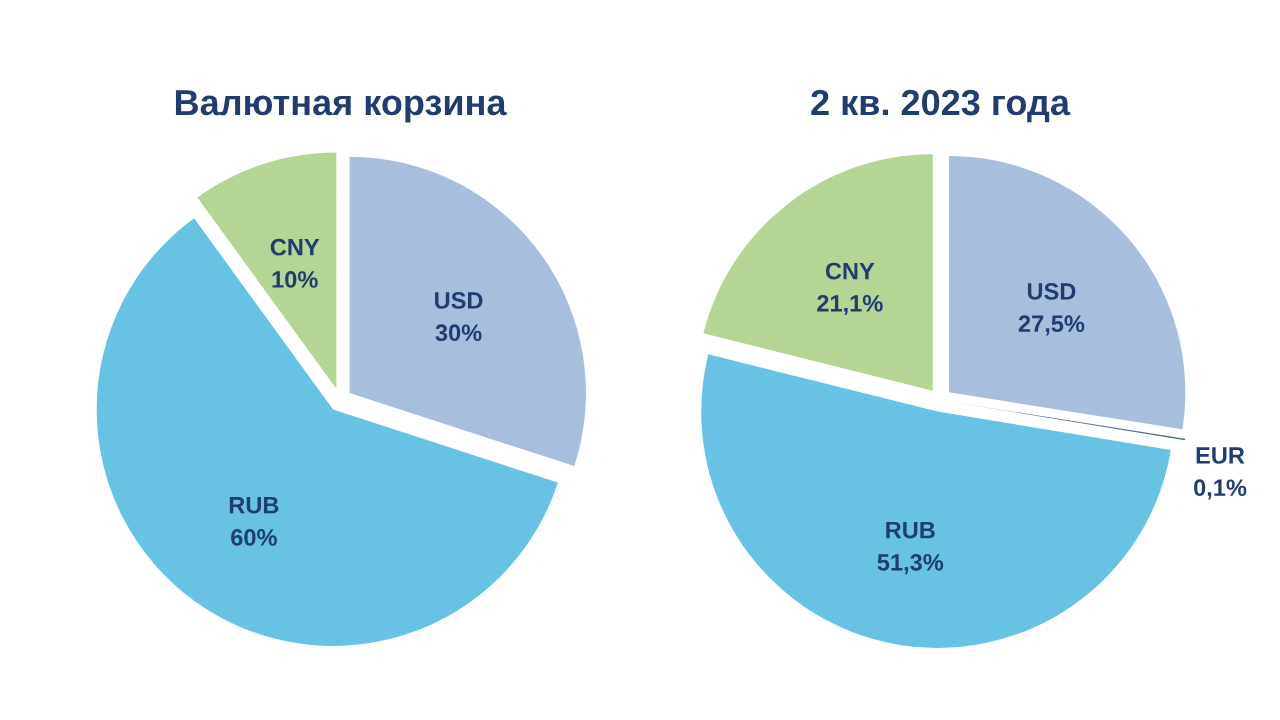 This screenshot has height=720, width=1280. What do you see at coordinates (458, 333) in the screenshot?
I see `data-label: 30%` at bounding box center [458, 333].